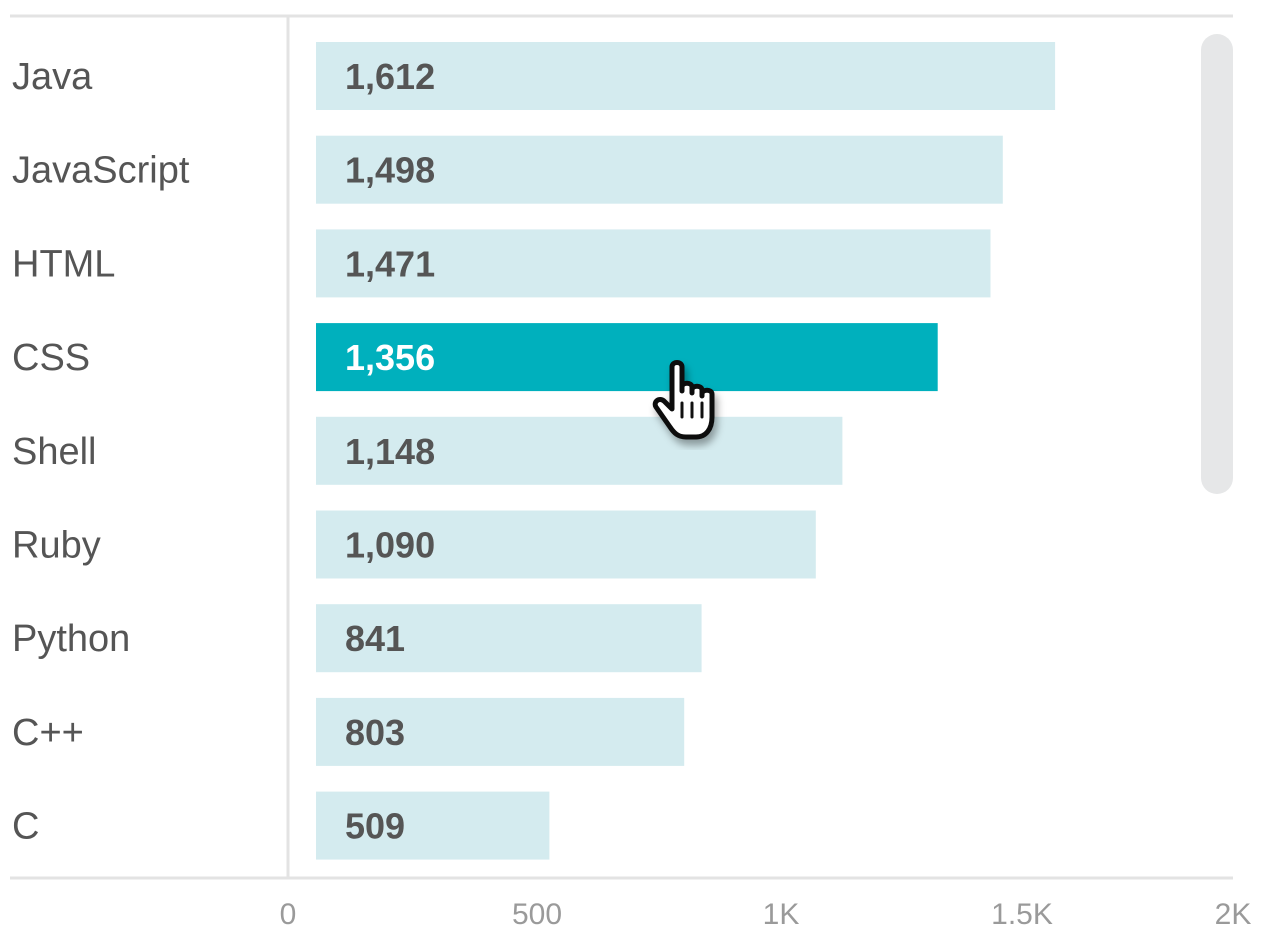 The width and height of the screenshot is (1262, 932). Describe the element at coordinates (54, 452) in the screenshot. I see `category-label-shell: Shell` at that location.